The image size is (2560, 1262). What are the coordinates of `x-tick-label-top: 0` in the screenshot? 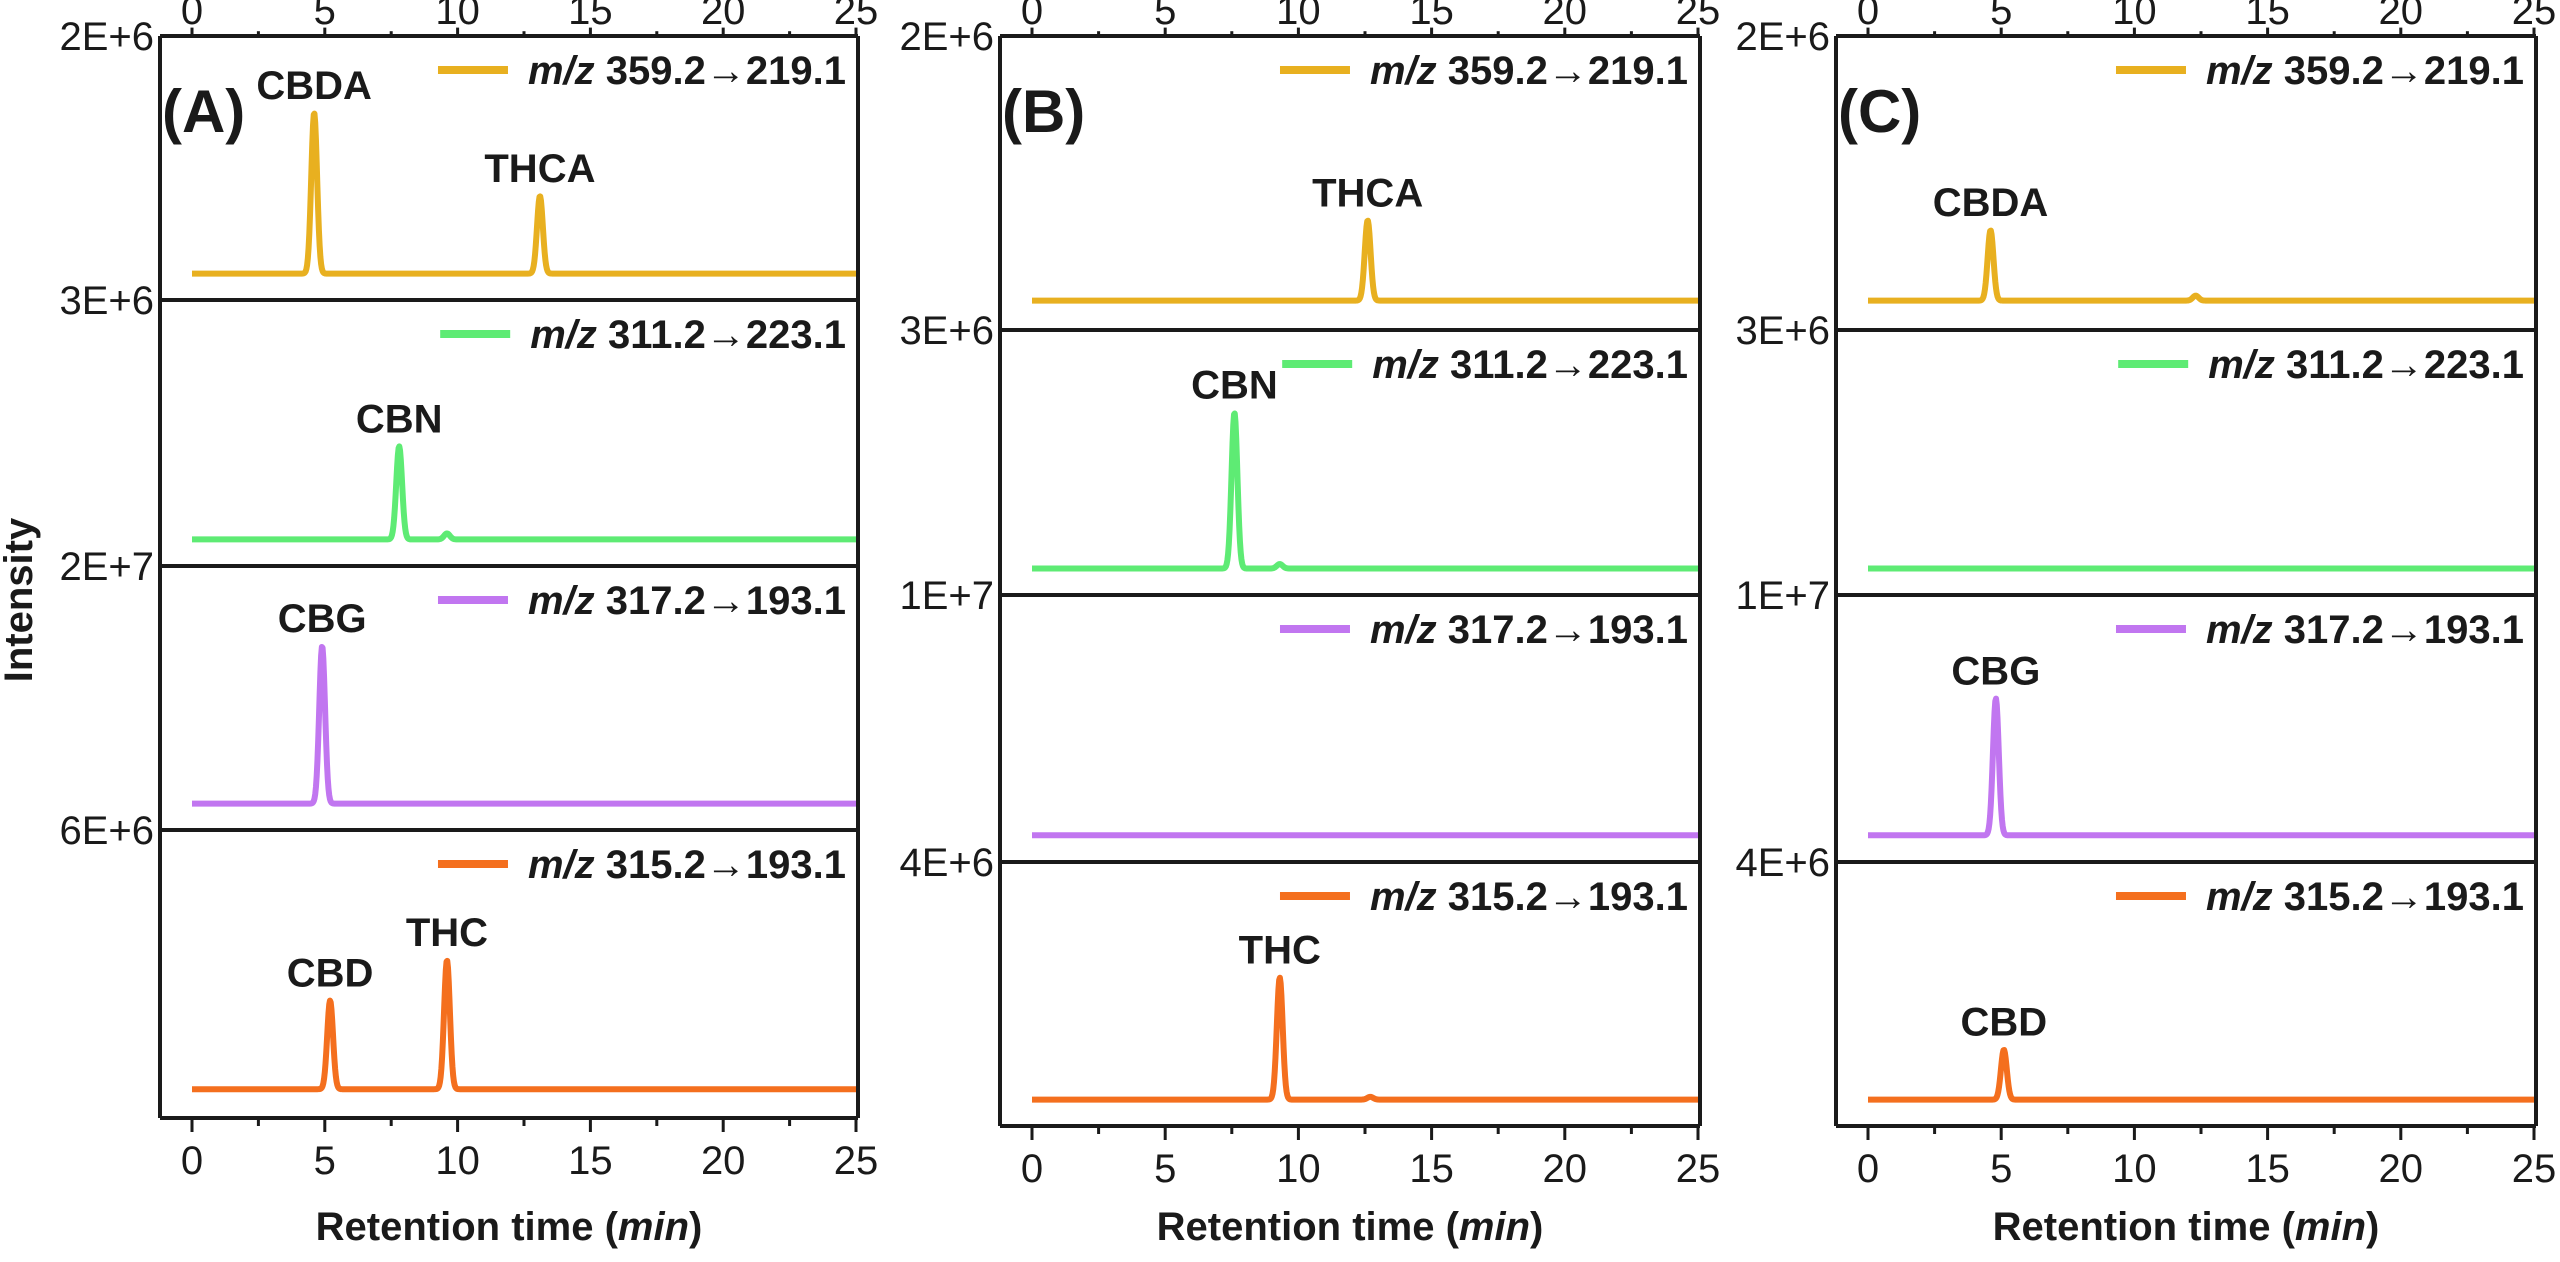 It's located at (192, 16).